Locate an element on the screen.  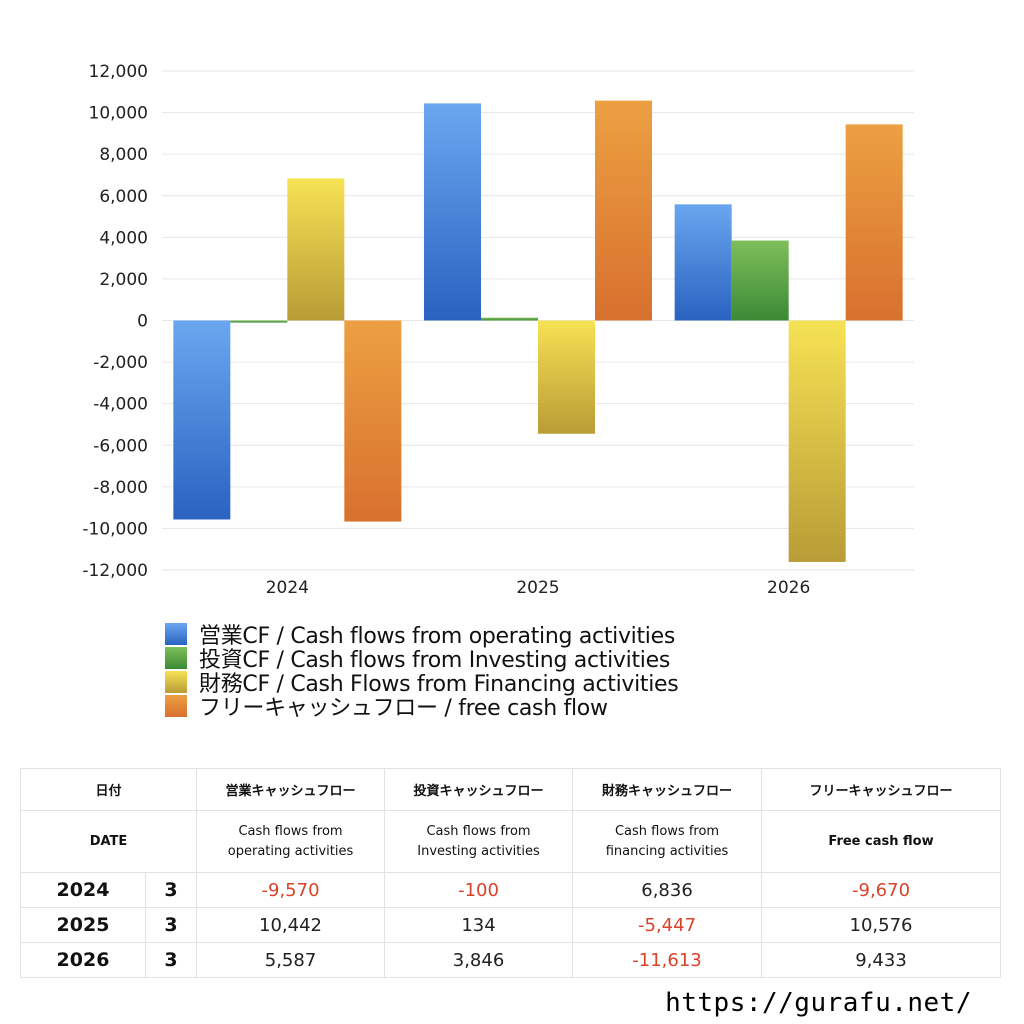
y-tick-label: 0 is located at coordinates (142, 322).